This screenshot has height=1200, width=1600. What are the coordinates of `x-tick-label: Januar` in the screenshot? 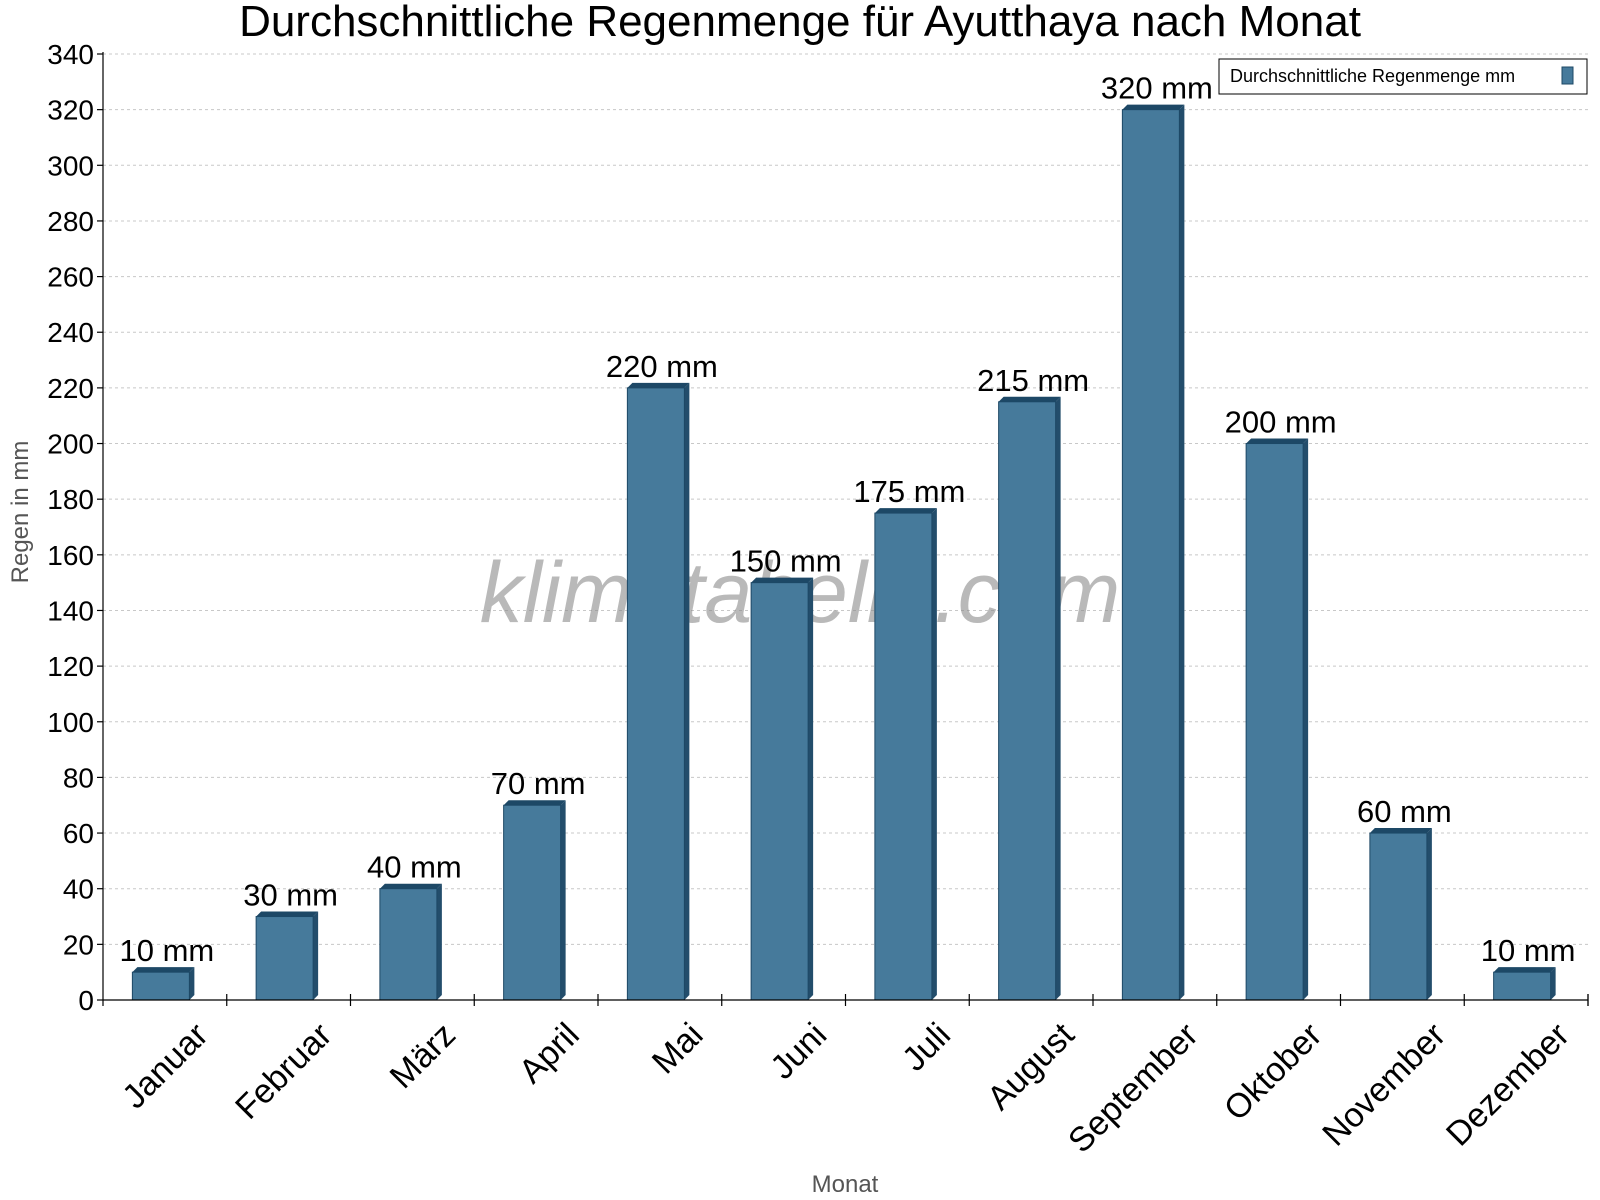 It's located at (165, 1066).